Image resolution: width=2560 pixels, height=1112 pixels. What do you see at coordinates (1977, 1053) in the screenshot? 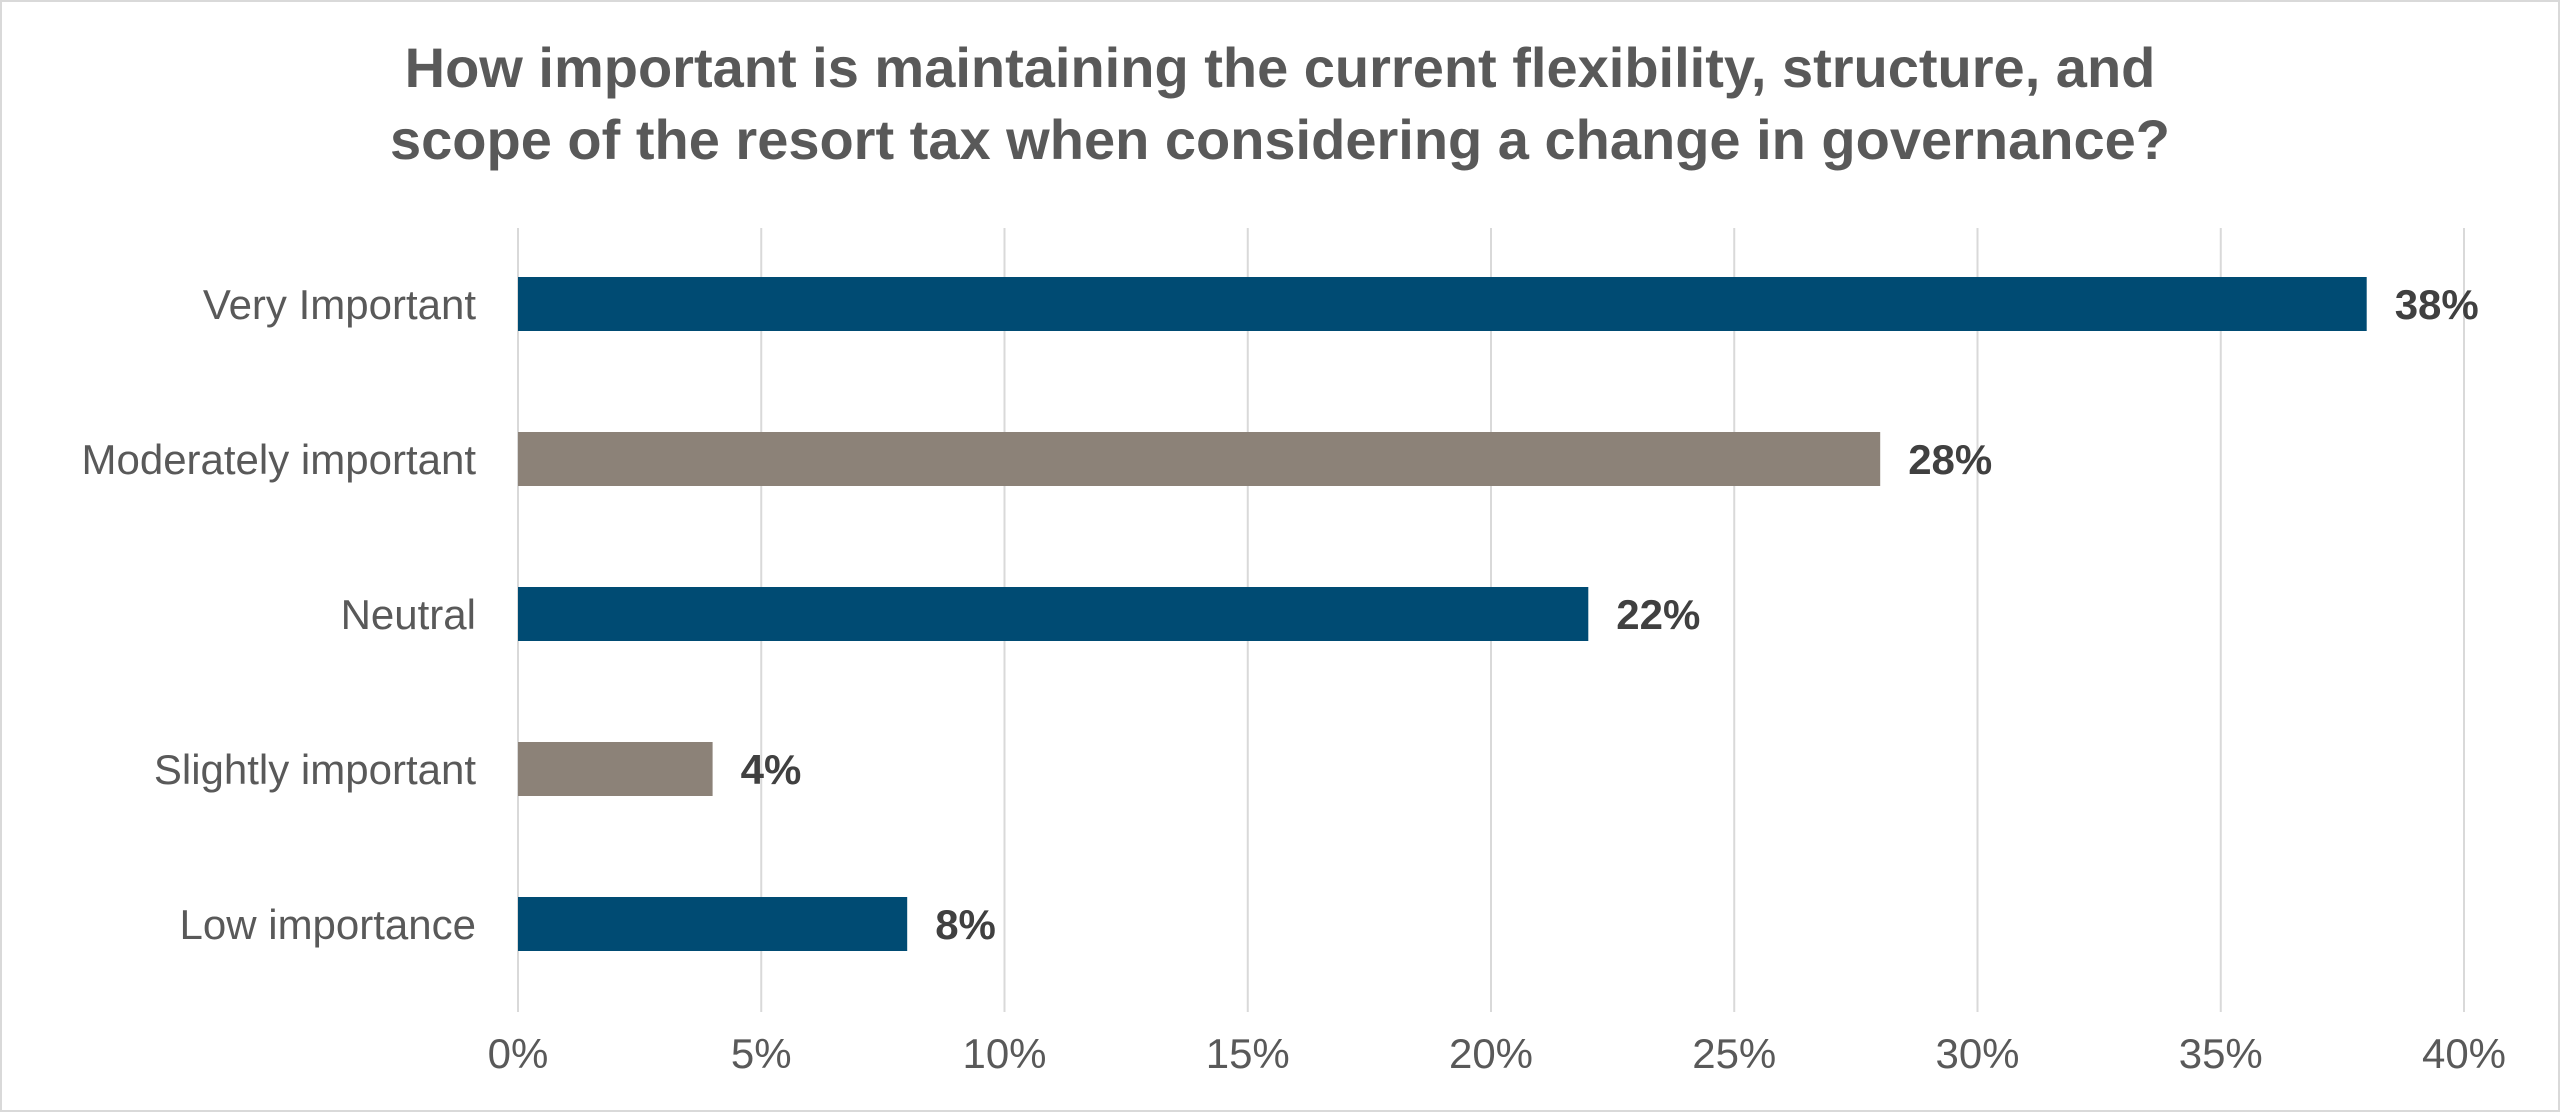
I see `x-tick-label: 30%` at bounding box center [1977, 1053].